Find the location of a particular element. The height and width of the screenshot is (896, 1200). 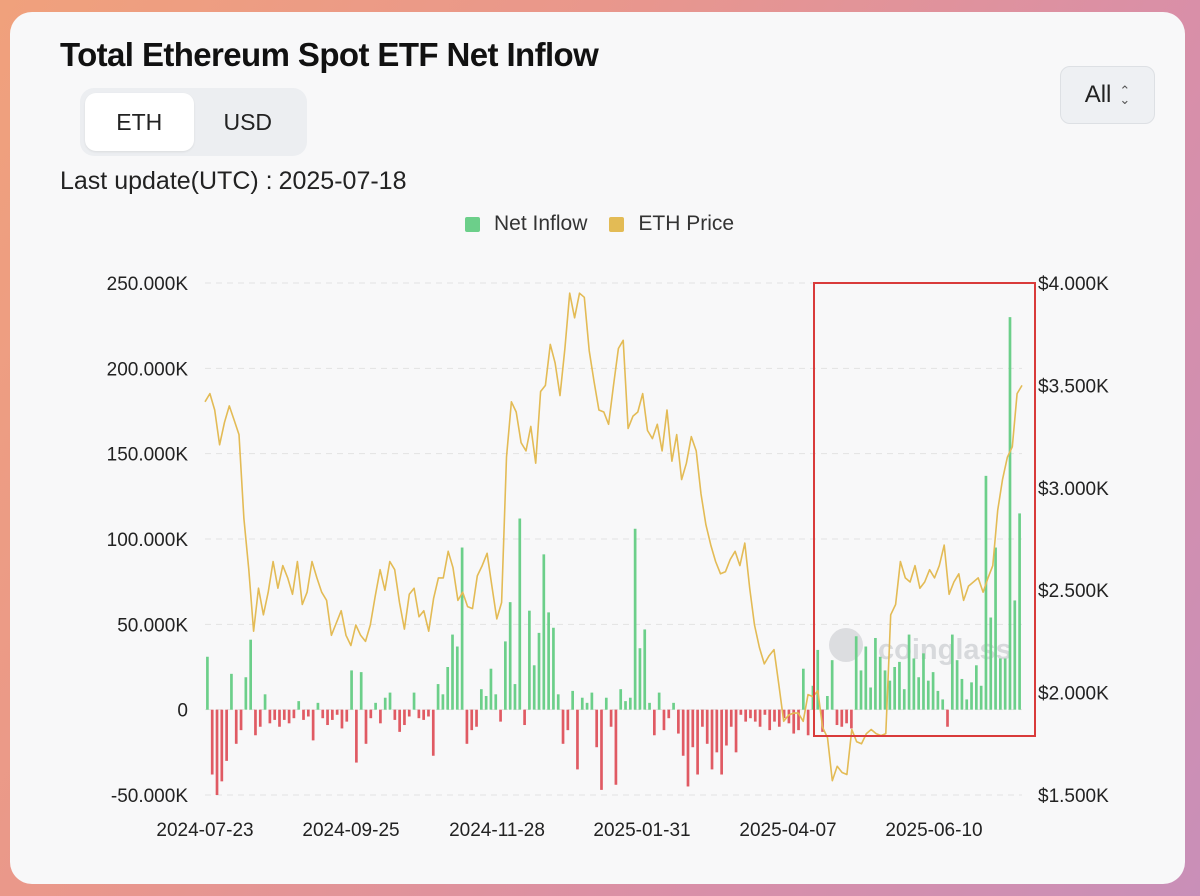

last-update: Last update(UTC) :2025-07-18 is located at coordinates (233, 181).